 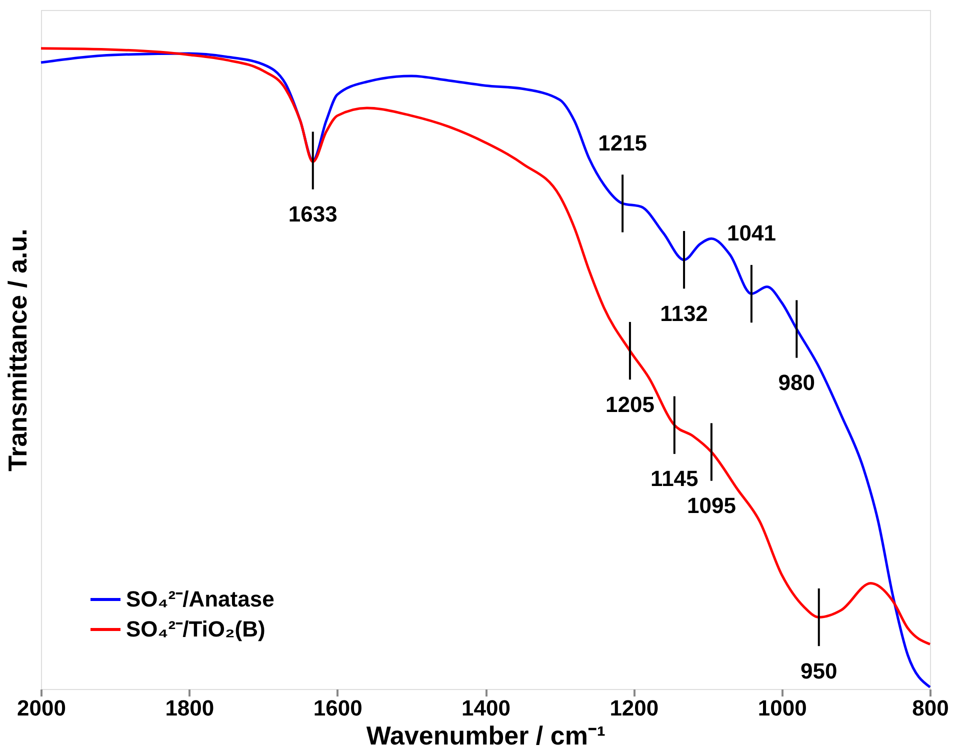 I want to click on x-tick-label: 1600, so click(x=337, y=708).